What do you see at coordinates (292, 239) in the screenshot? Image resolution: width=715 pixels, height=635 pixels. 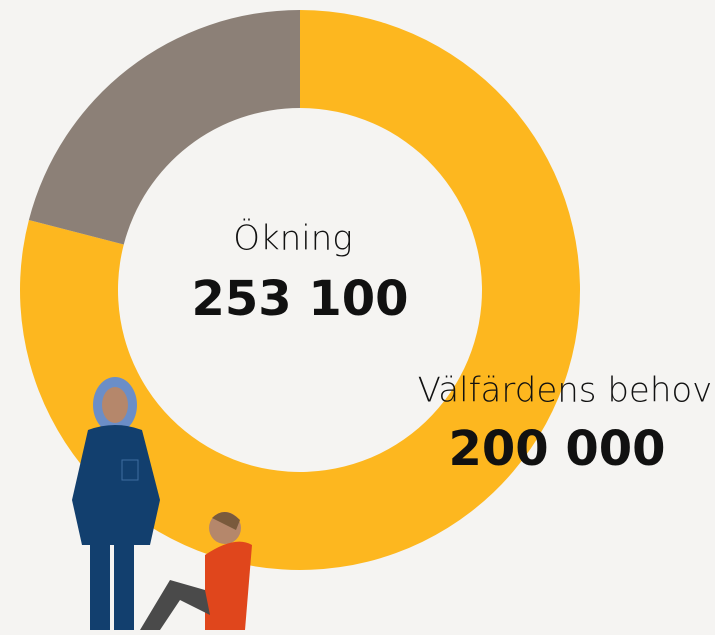 I see `center-label: Ökning` at bounding box center [292, 239].